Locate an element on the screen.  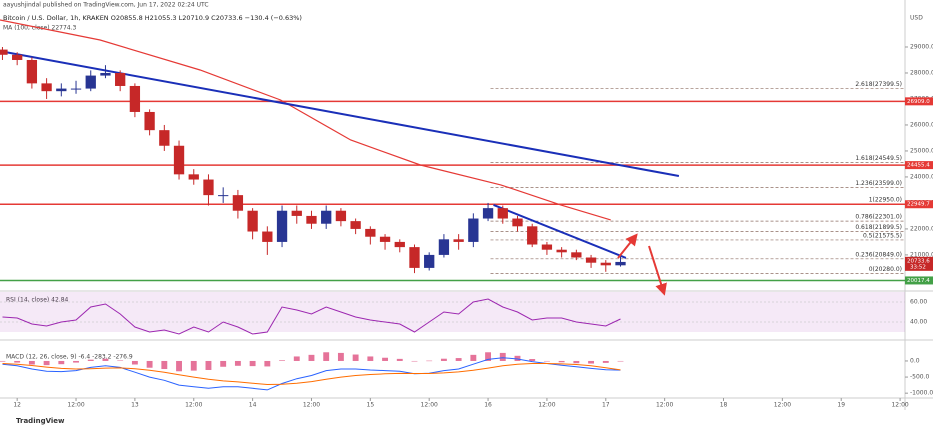
last-price: 20733.6 is located at coordinates (918, 261).